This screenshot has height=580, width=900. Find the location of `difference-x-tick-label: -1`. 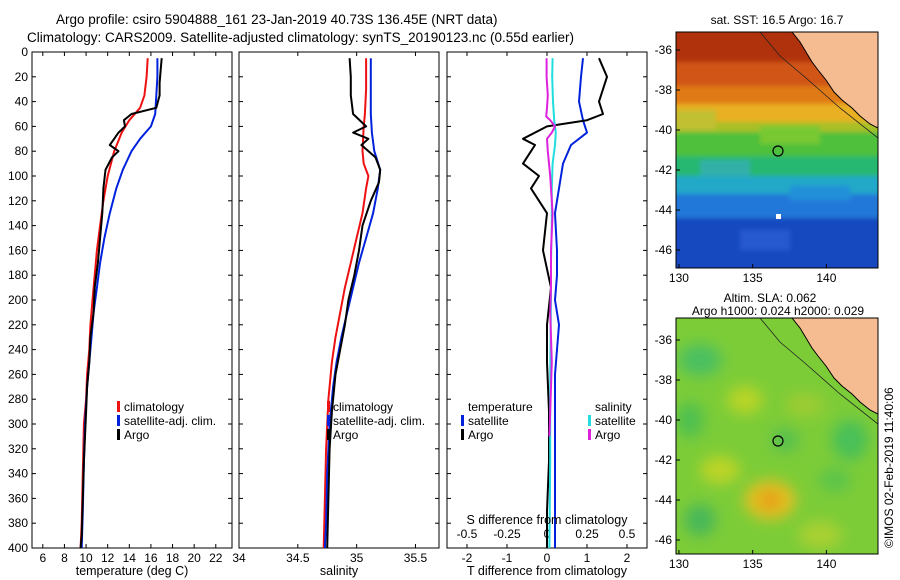

difference-x-tick-label: -1 is located at coordinates (507, 558).